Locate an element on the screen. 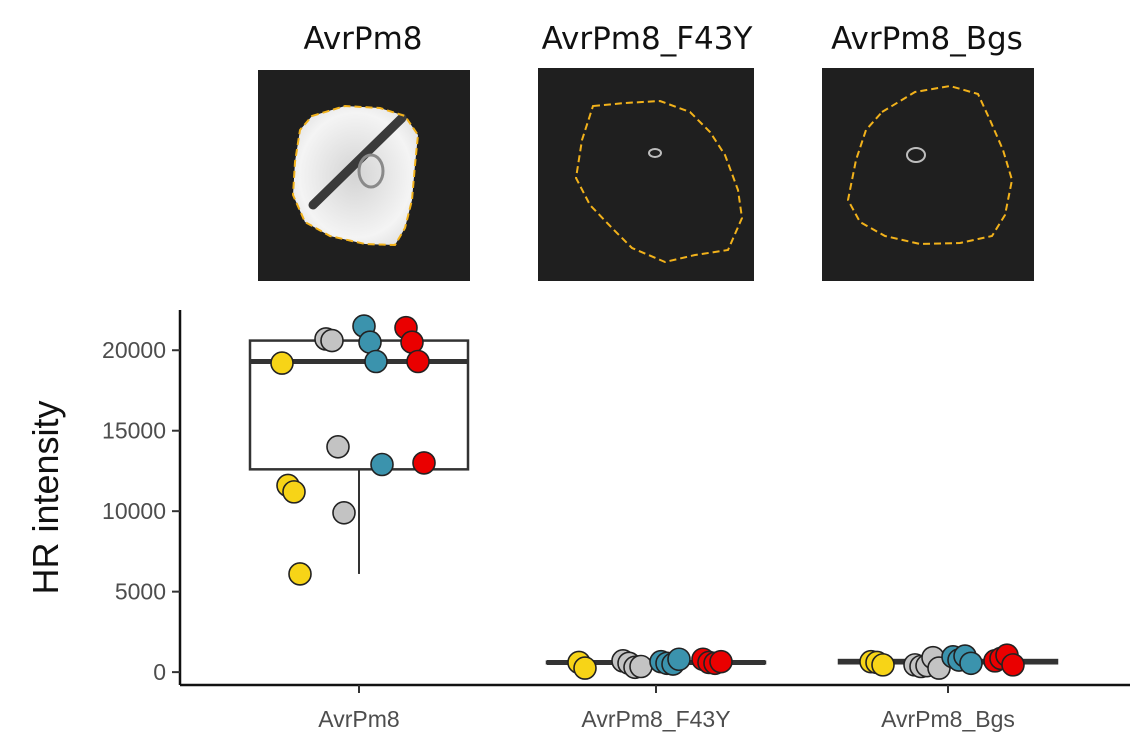 The image size is (1148, 735). image-panel-2: AvrPm8_F43Y is located at coordinates (646, 151).